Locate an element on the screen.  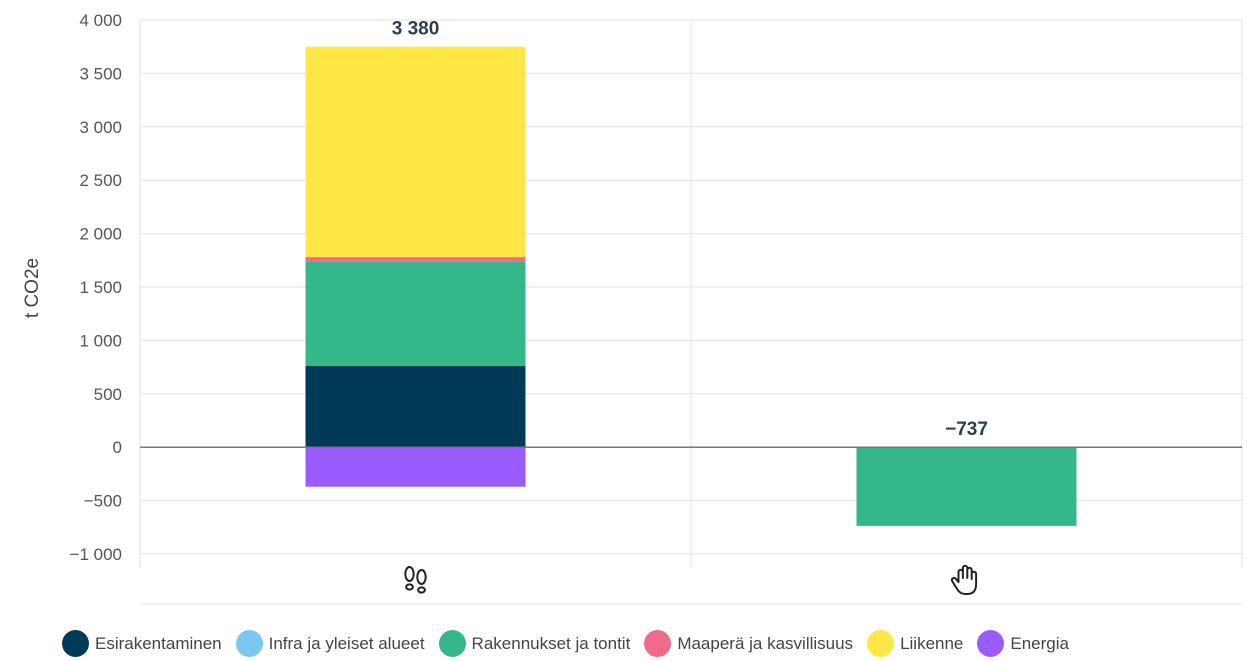
legend-label: Rakennukset ja tontit is located at coordinates (551, 643).